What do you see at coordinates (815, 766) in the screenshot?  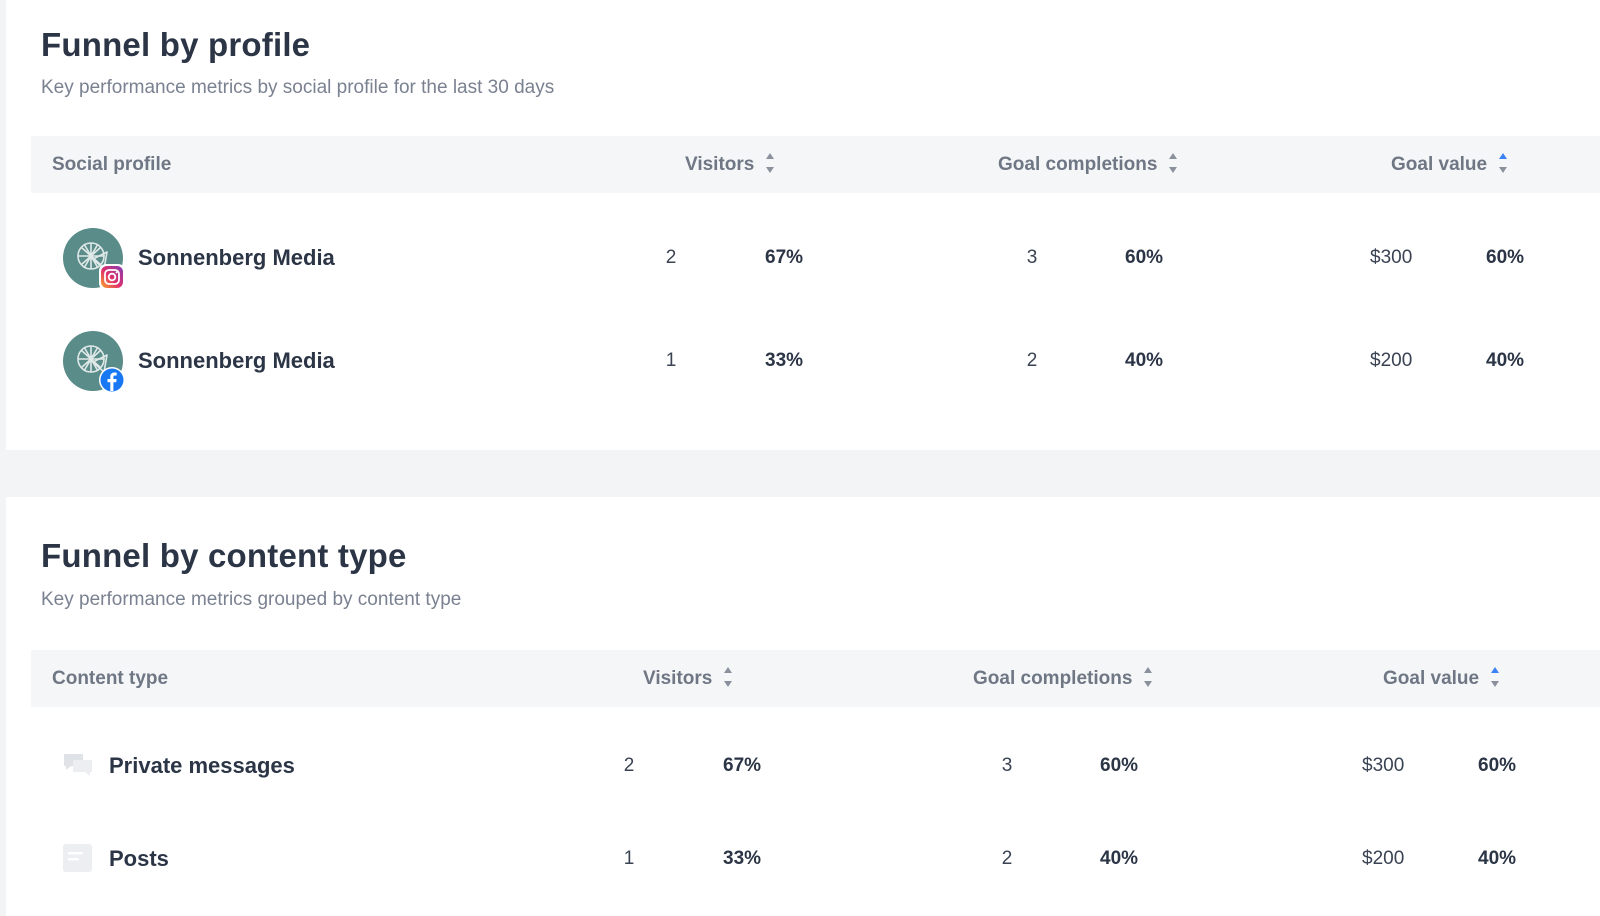 I see `table-row: Private messages 2 67% 3 60% $300 60%` at bounding box center [815, 766].